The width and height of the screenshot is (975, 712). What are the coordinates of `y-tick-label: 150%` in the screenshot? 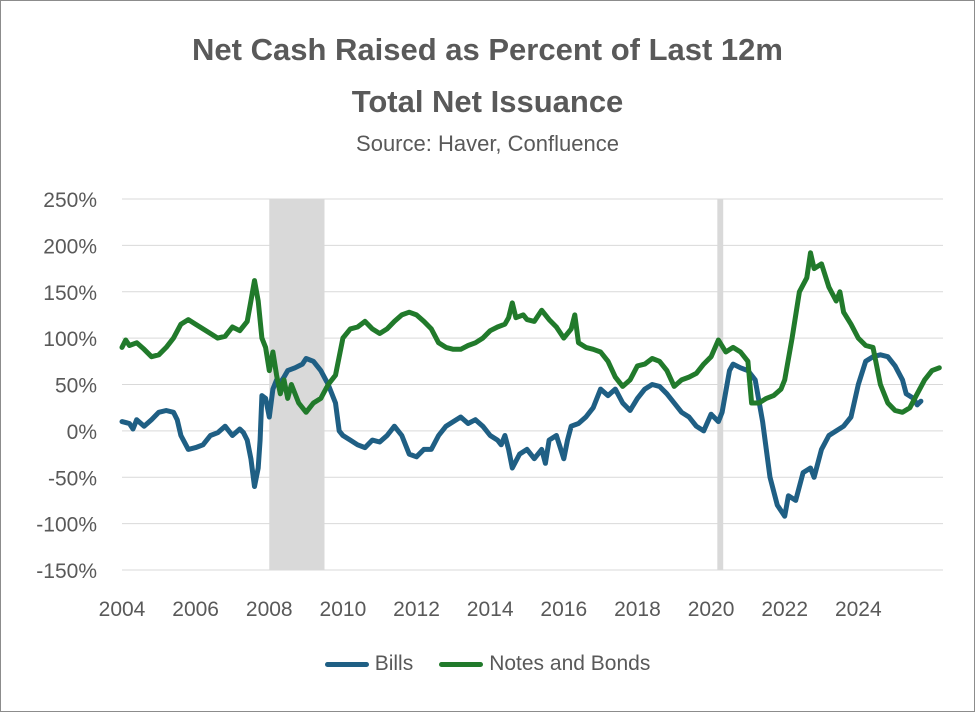 It's located at (70, 293).